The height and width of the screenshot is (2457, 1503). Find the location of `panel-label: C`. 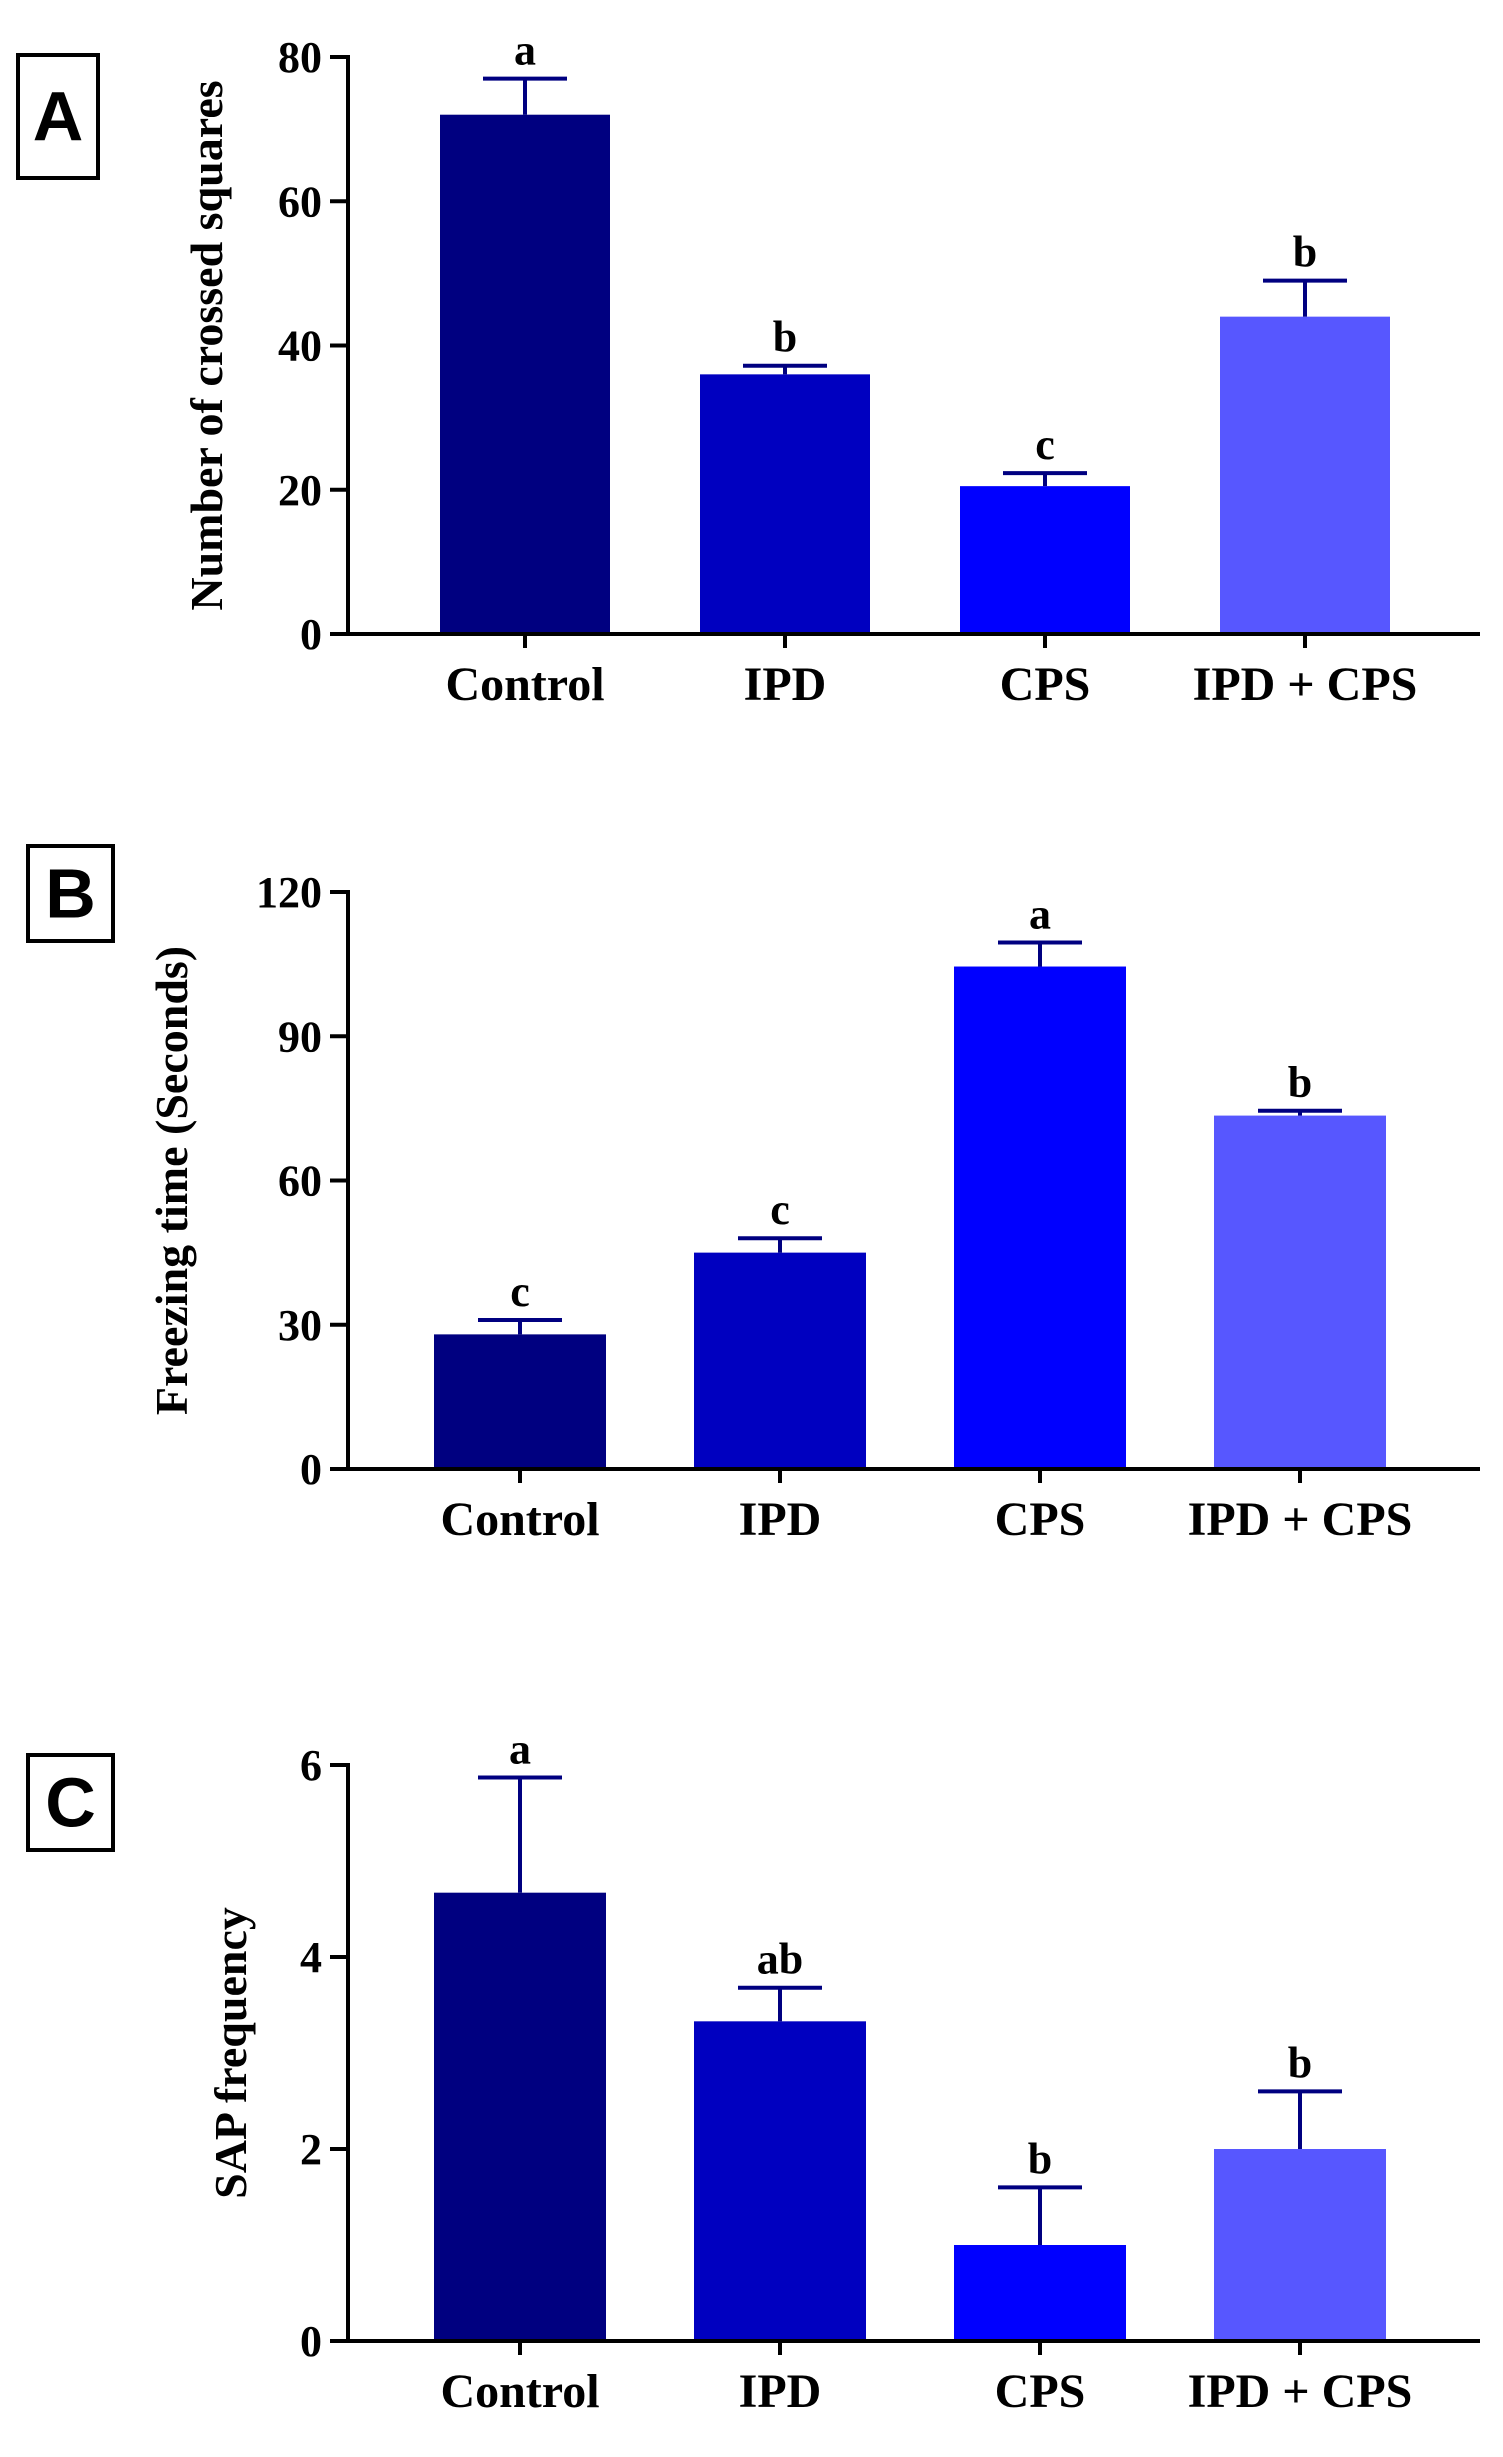

panel-label: C is located at coordinates (70, 1803).